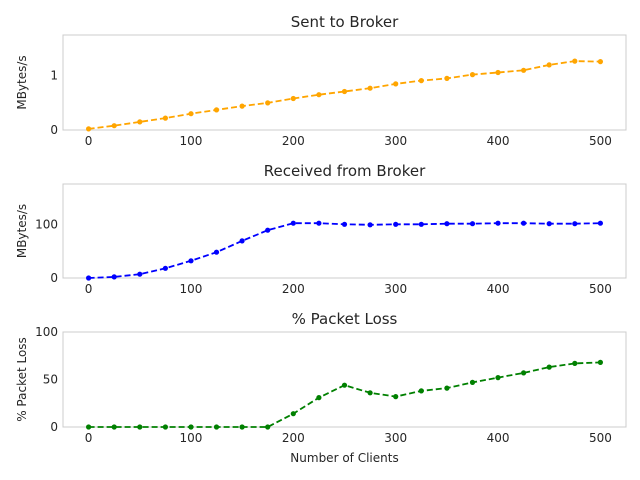 This screenshot has width=640, height=480. Describe the element at coordinates (344, 458) in the screenshot. I see `x-axis-label: Number of Clients` at that location.